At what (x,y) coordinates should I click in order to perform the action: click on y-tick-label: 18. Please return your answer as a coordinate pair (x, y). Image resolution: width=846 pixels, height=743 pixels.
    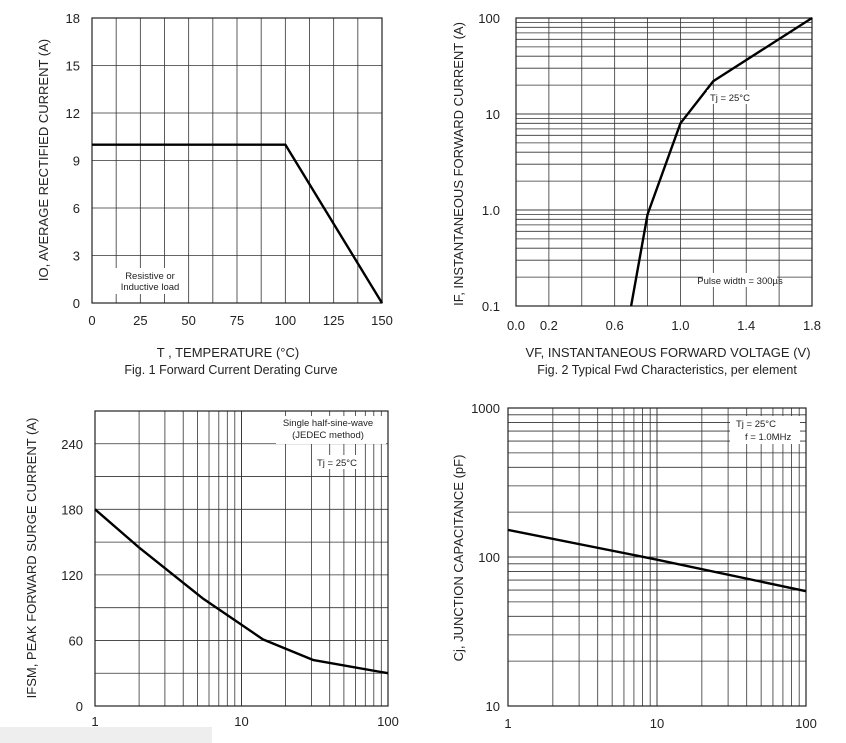
    Looking at the image, I should click on (73, 18).